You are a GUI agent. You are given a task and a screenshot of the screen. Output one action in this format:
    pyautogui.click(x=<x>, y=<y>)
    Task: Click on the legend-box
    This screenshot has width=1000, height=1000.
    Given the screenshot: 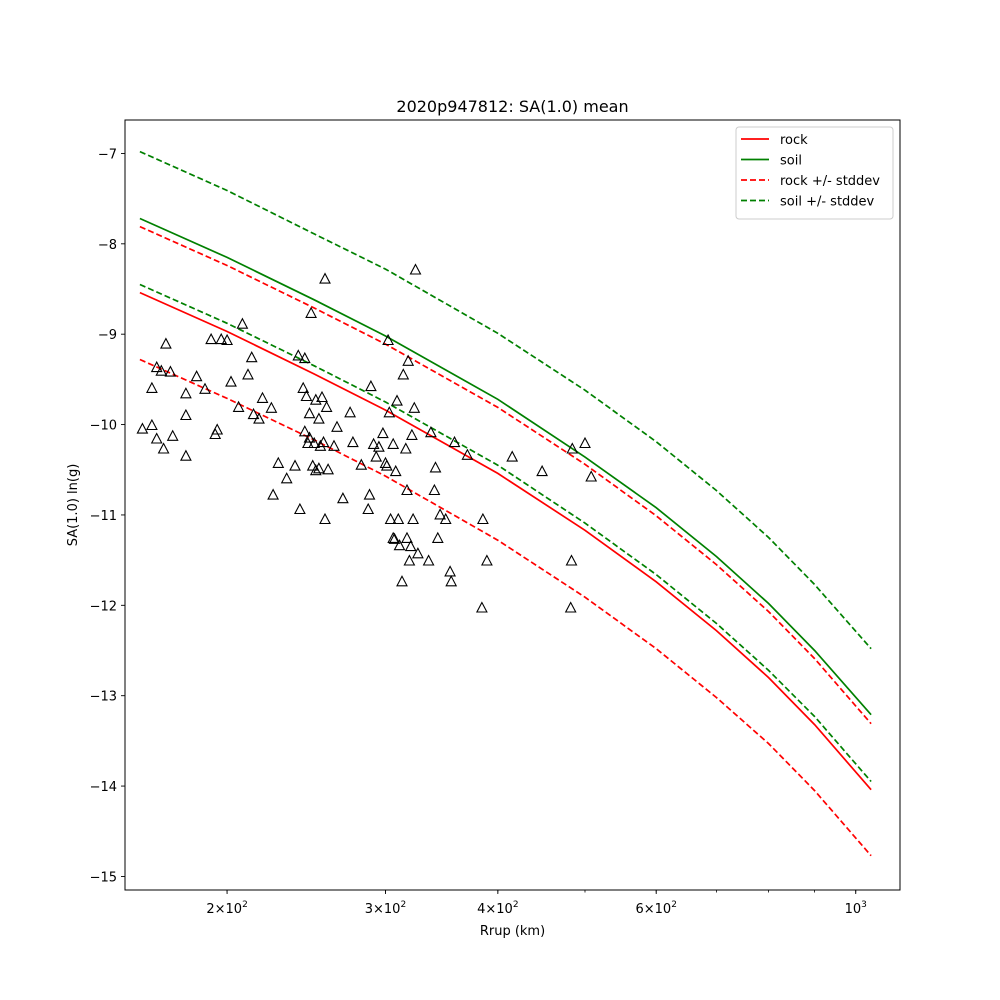 What is the action you would take?
    pyautogui.click(x=814, y=173)
    